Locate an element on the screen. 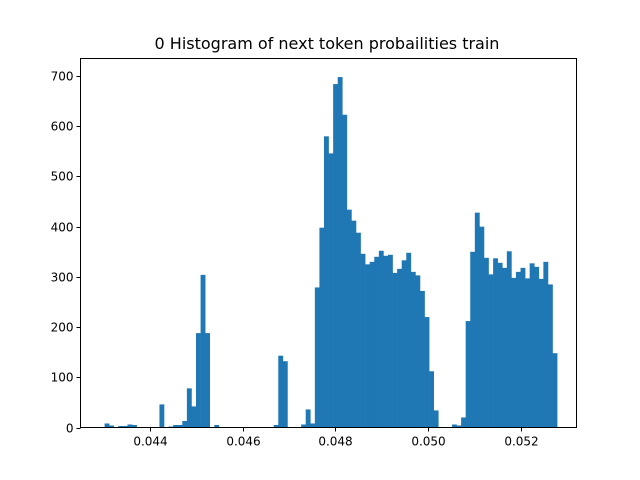 The width and height of the screenshot is (640, 480). y-axis: 0 100 200 300 400 500 600 700 is located at coordinates (66, 253).